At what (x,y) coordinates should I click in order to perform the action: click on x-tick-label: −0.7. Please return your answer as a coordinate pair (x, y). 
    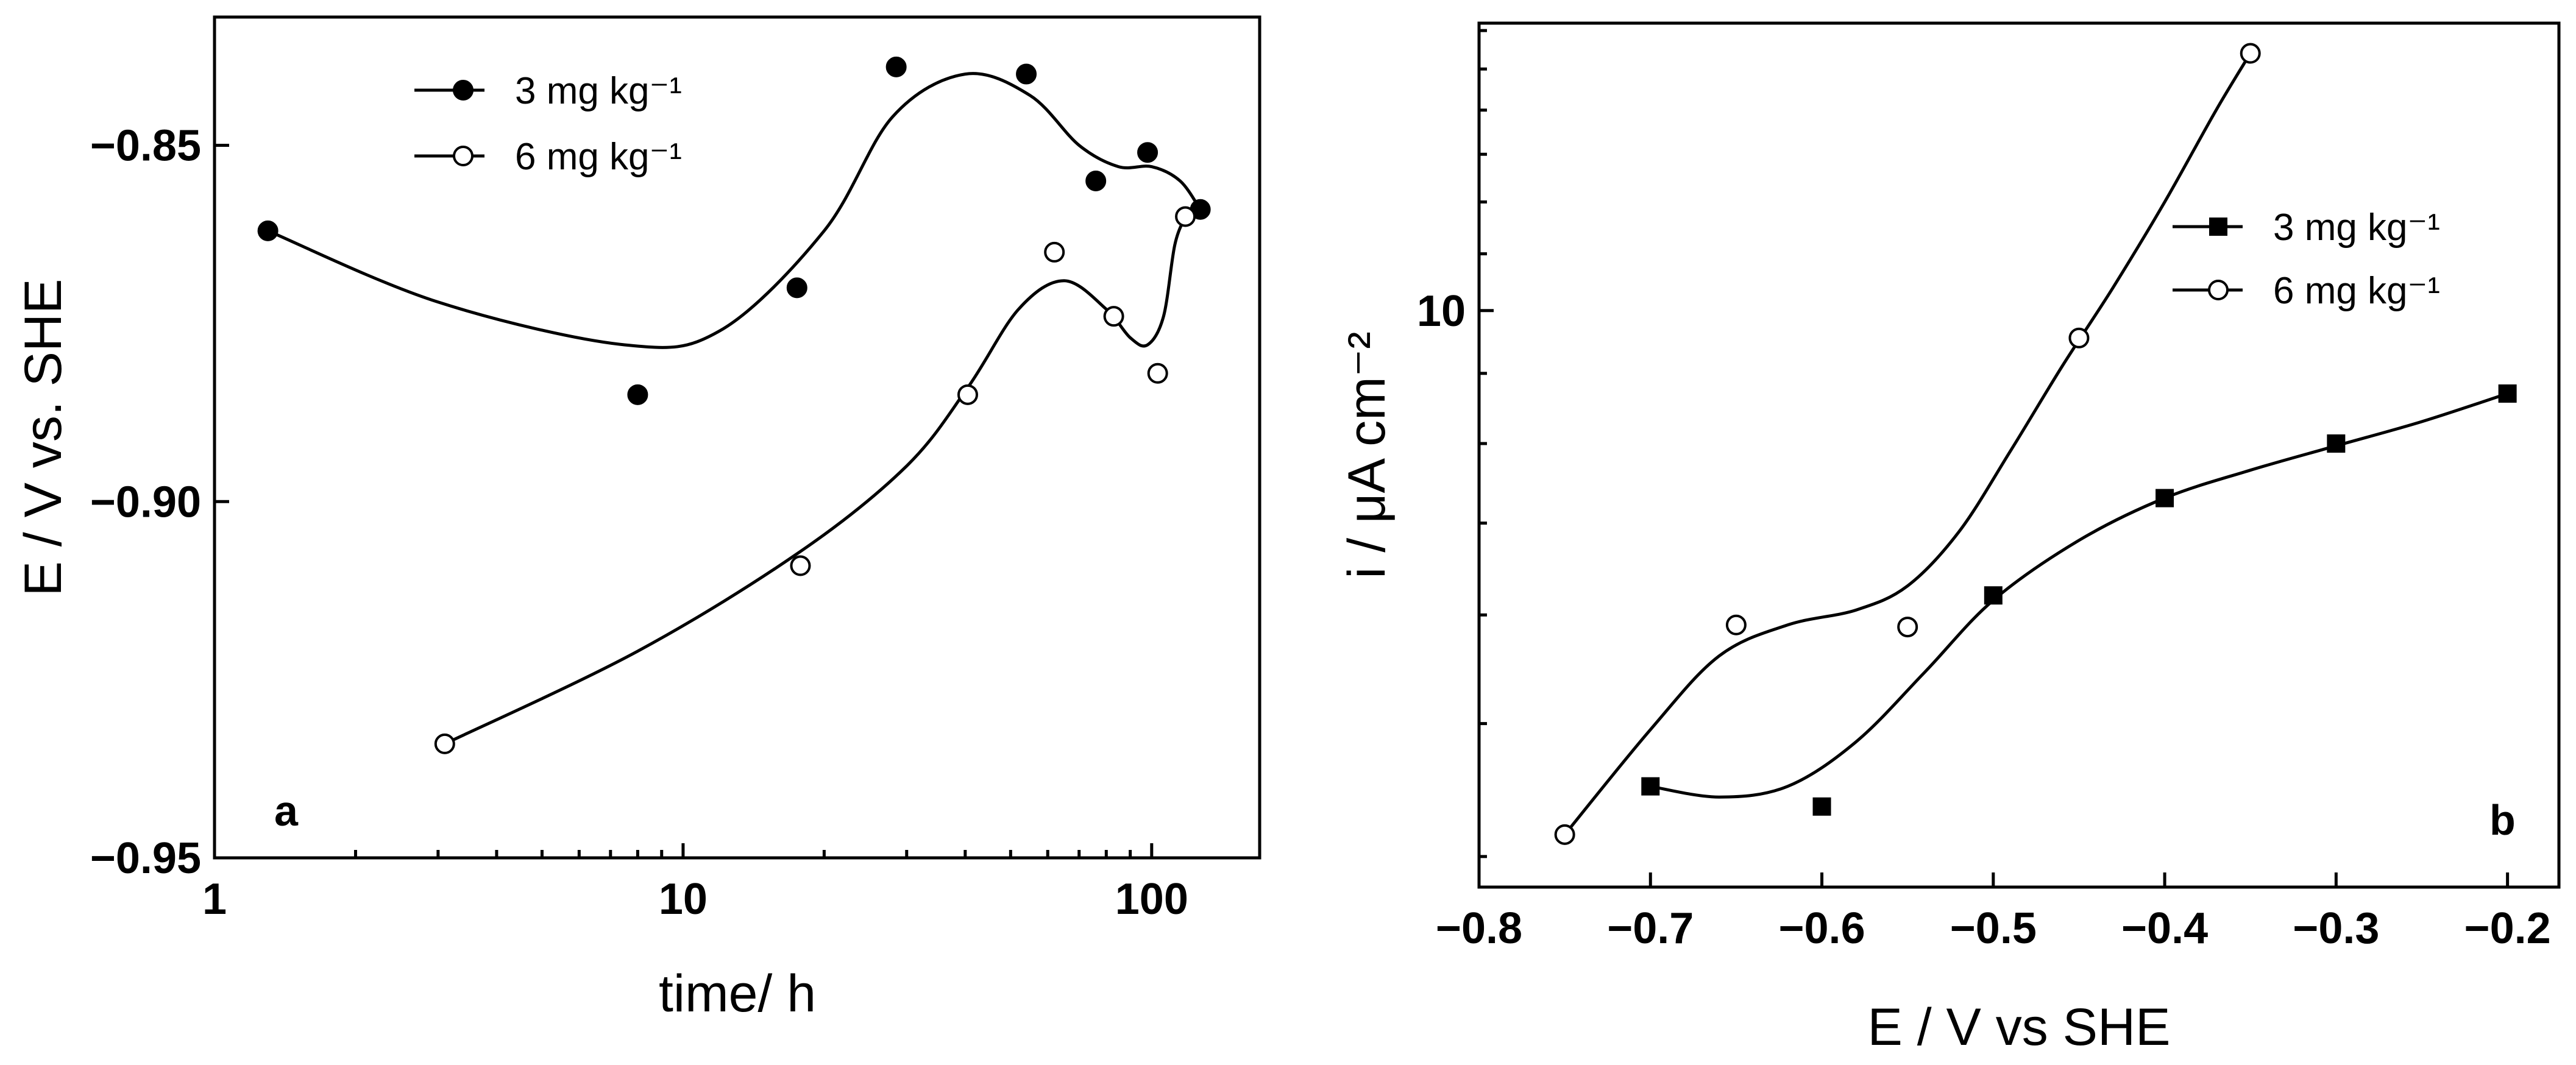
    Looking at the image, I should click on (1650, 928).